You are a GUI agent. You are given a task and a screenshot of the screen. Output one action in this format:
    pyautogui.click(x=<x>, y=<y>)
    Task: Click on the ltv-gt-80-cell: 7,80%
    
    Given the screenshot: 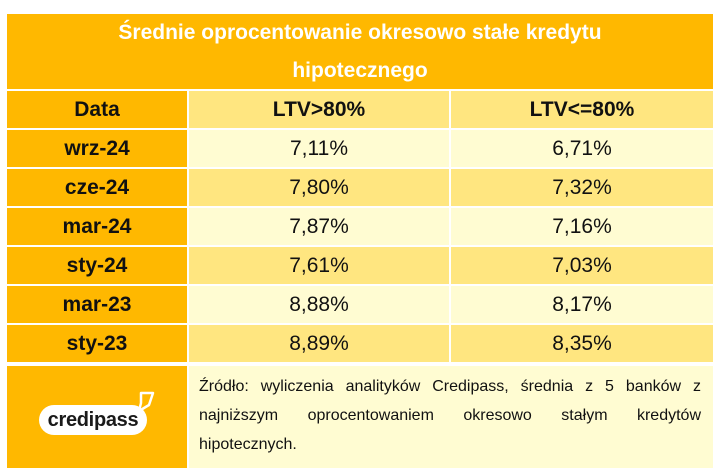 What is the action you would take?
    pyautogui.click(x=320, y=187)
    